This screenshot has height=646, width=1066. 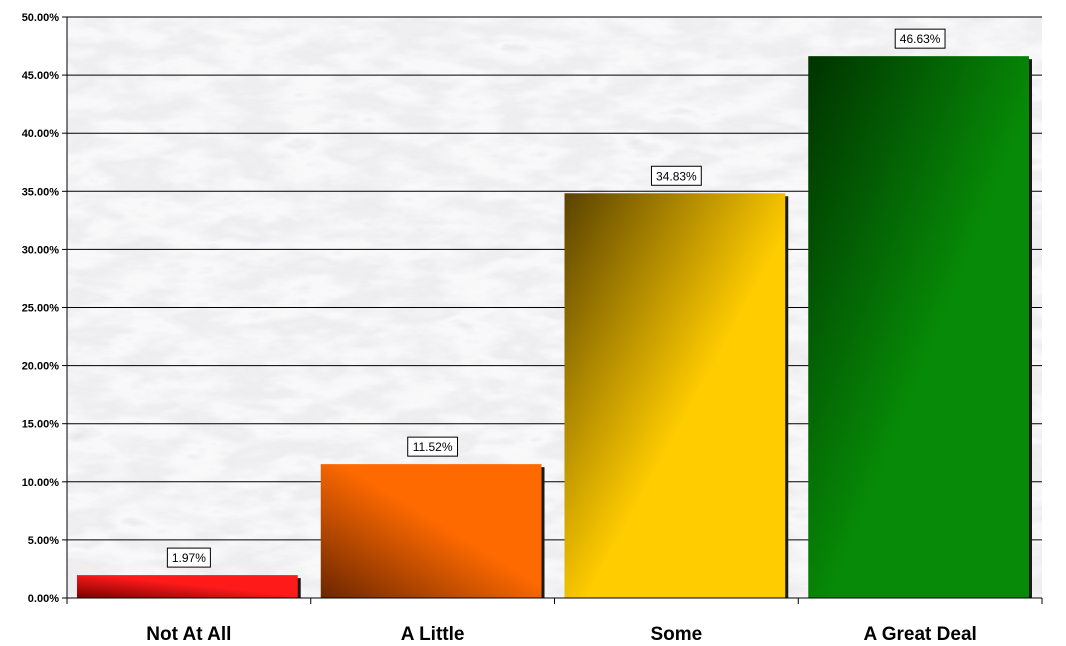 I want to click on data-label-text: 34.83%, so click(x=676, y=176).